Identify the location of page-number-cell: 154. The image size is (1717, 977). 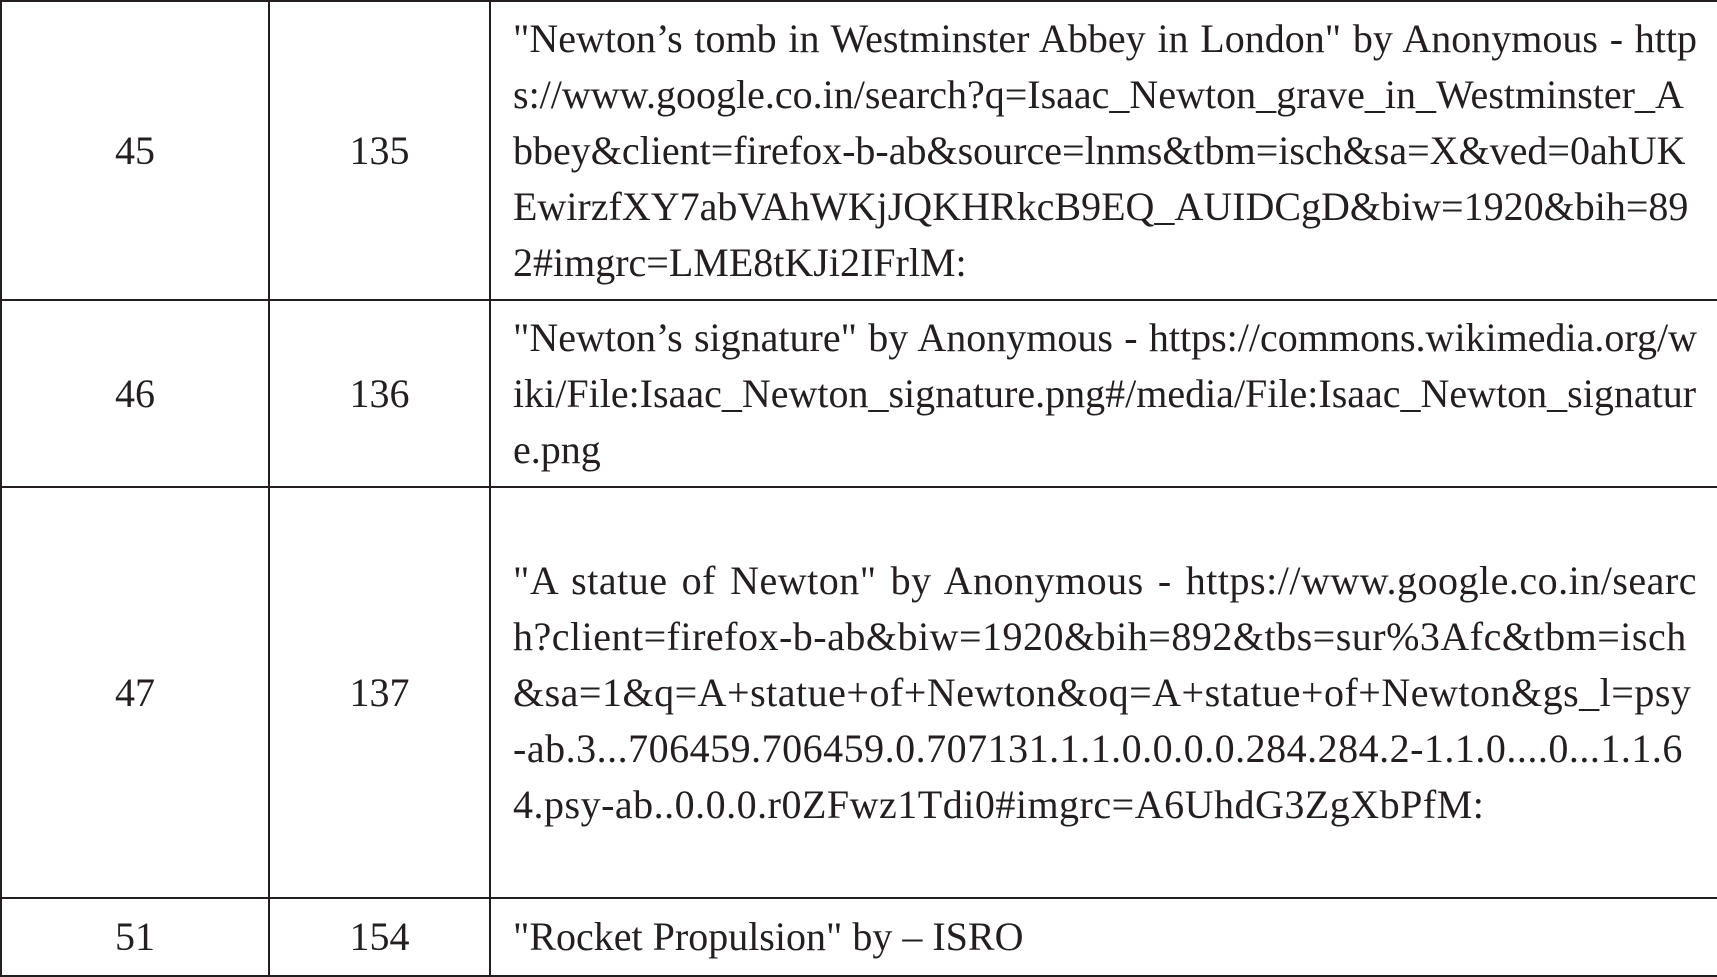
(379, 937).